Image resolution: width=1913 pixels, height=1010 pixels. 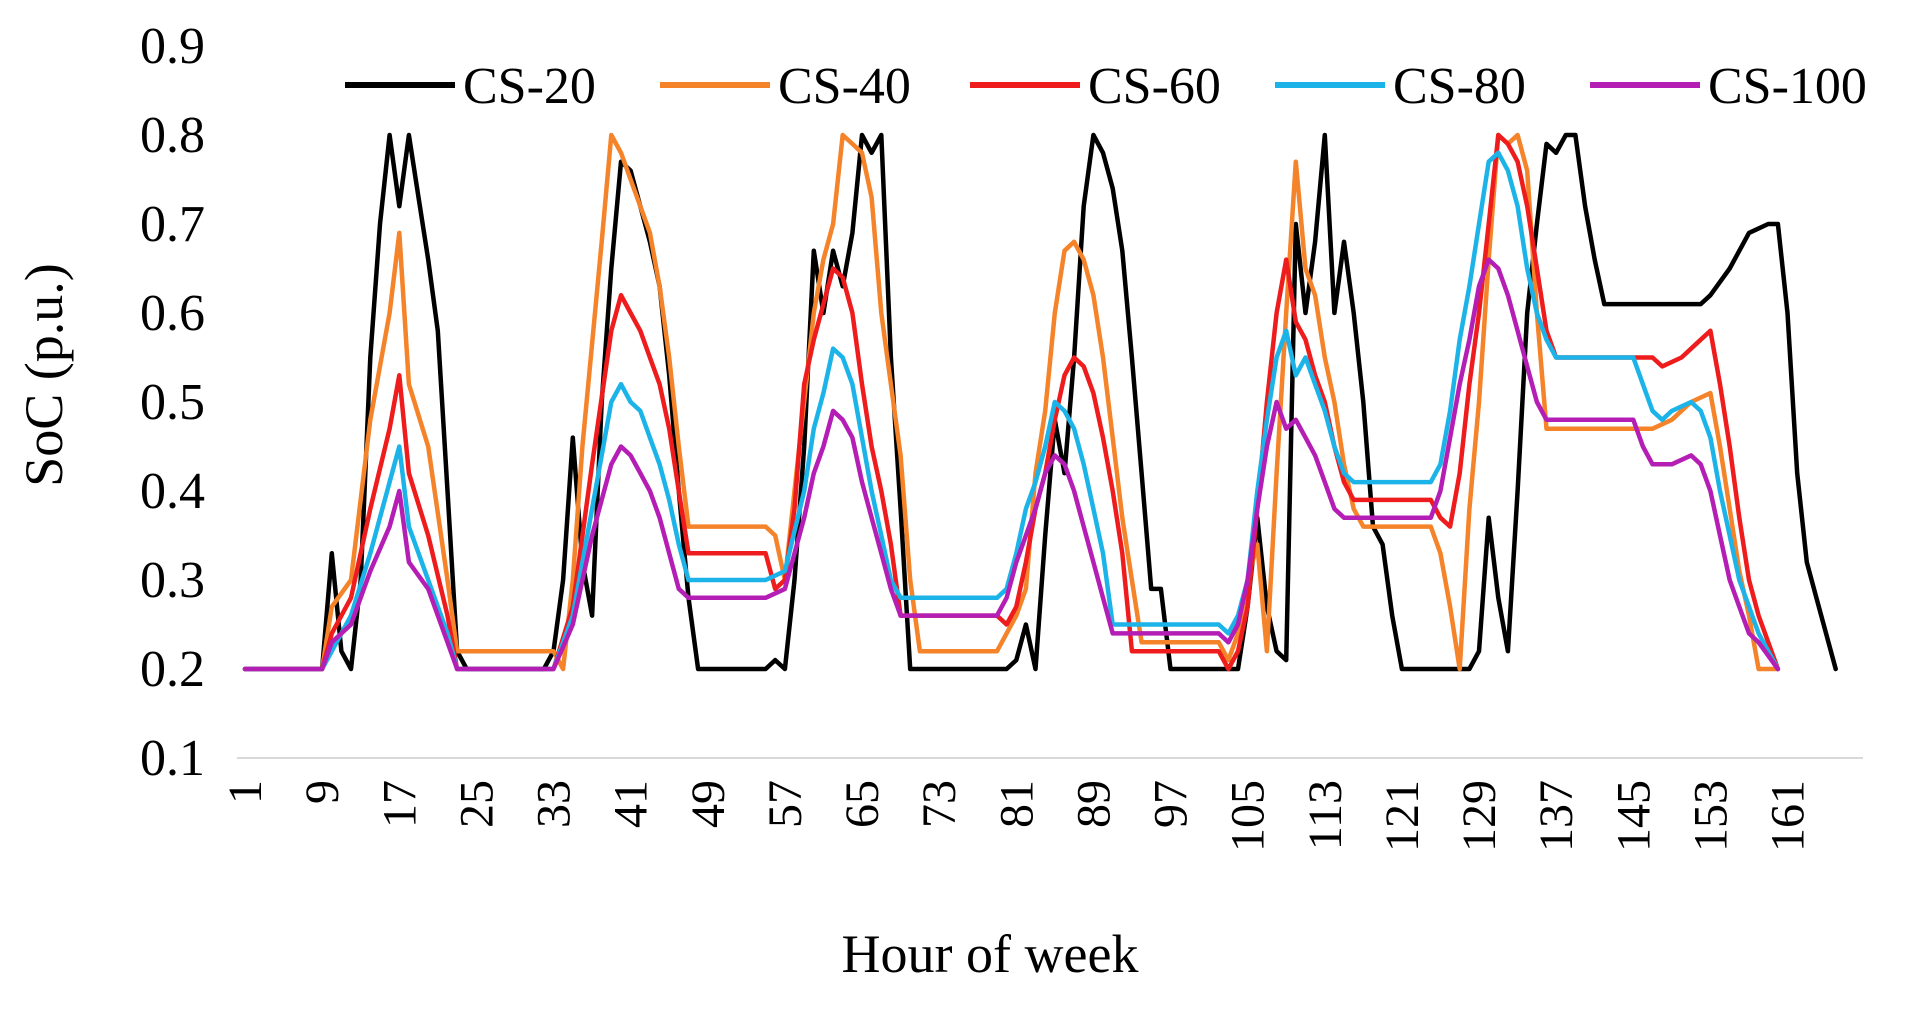 I want to click on x-tick-label: 121, so click(x=1402, y=816).